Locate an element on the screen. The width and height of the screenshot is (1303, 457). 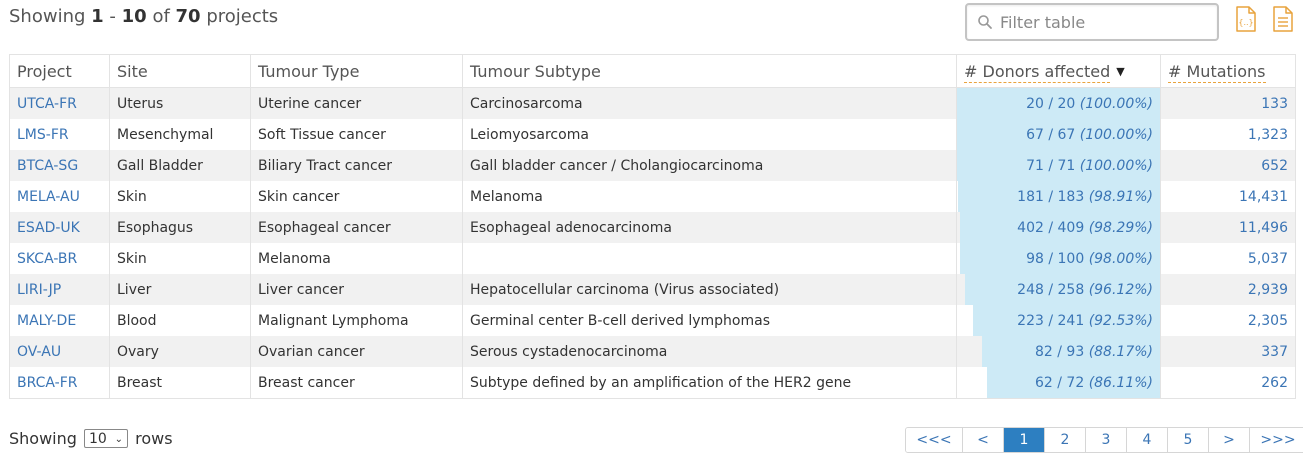
donors-affected-percent: (86.11%) is located at coordinates (1120, 382).